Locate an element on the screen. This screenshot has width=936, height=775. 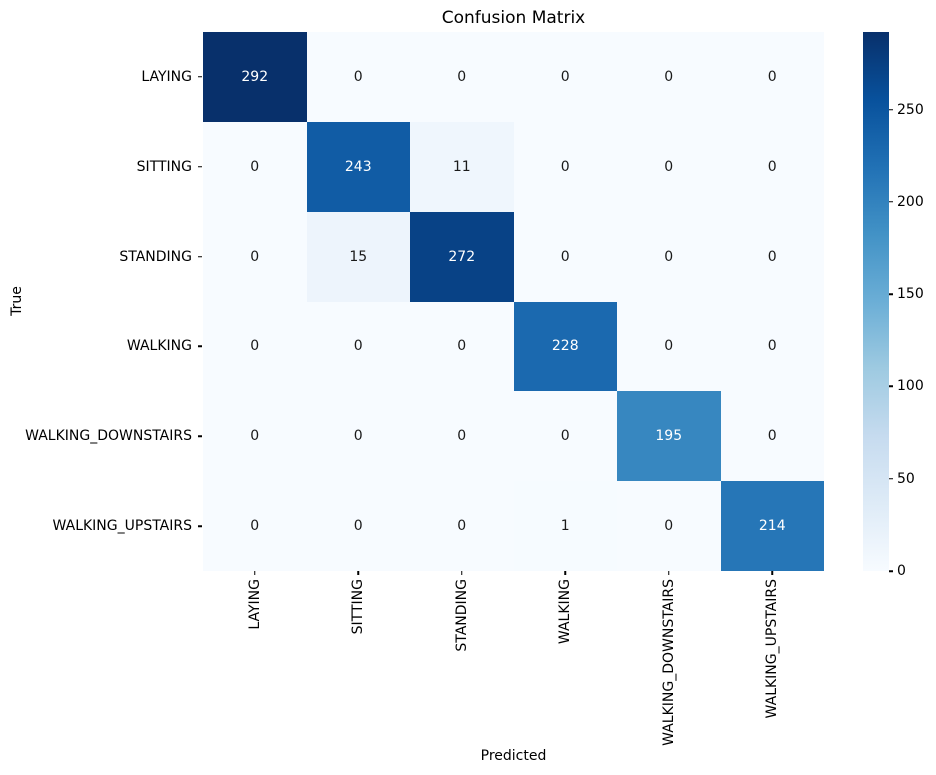
colorbar-tick-label: 200 is located at coordinates (910, 201).